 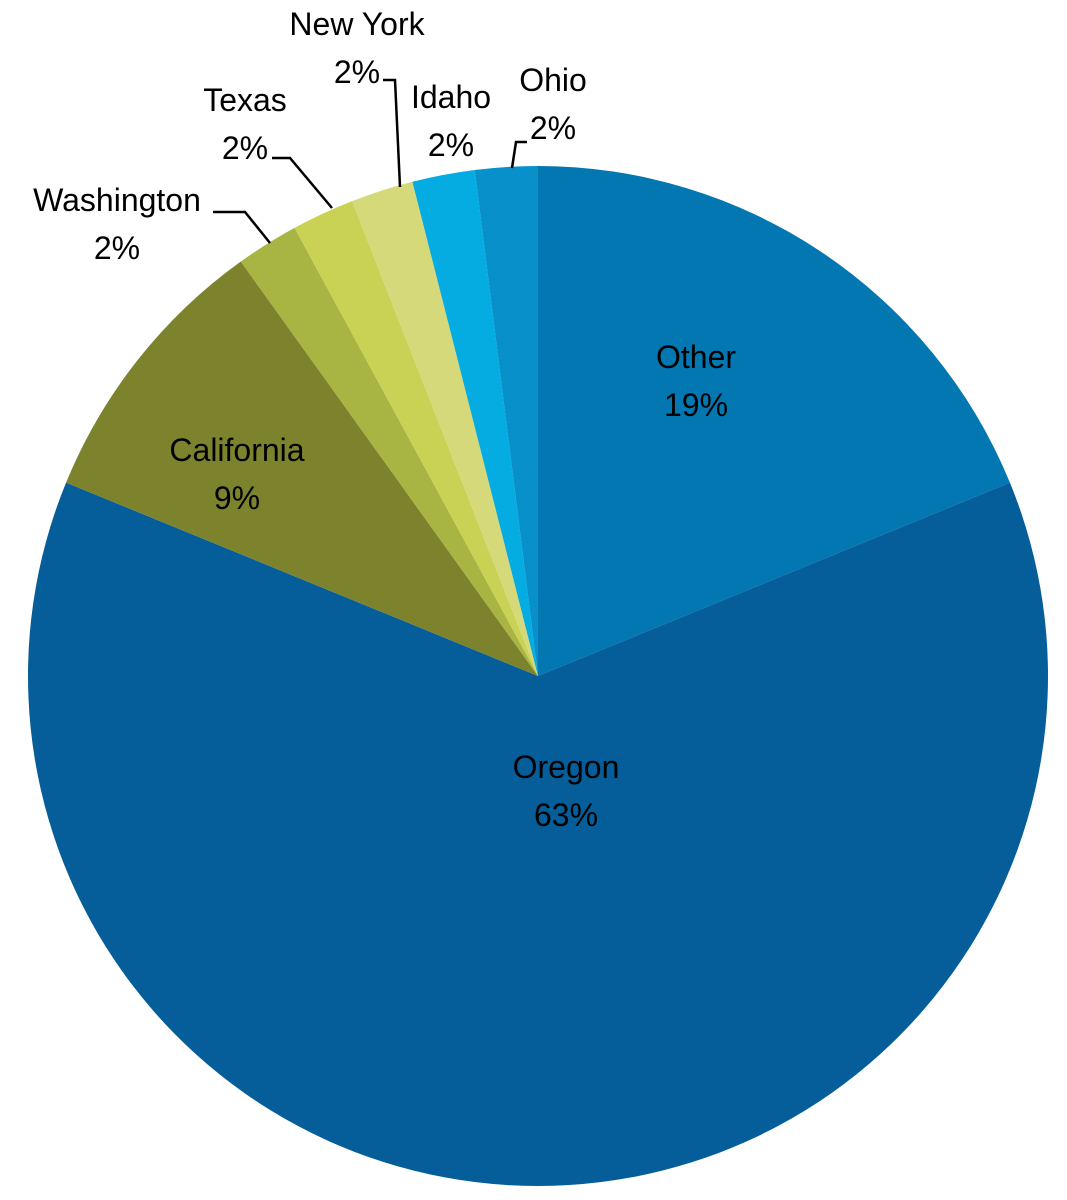 What do you see at coordinates (302, 182) in the screenshot?
I see `leader-line-texas` at bounding box center [302, 182].